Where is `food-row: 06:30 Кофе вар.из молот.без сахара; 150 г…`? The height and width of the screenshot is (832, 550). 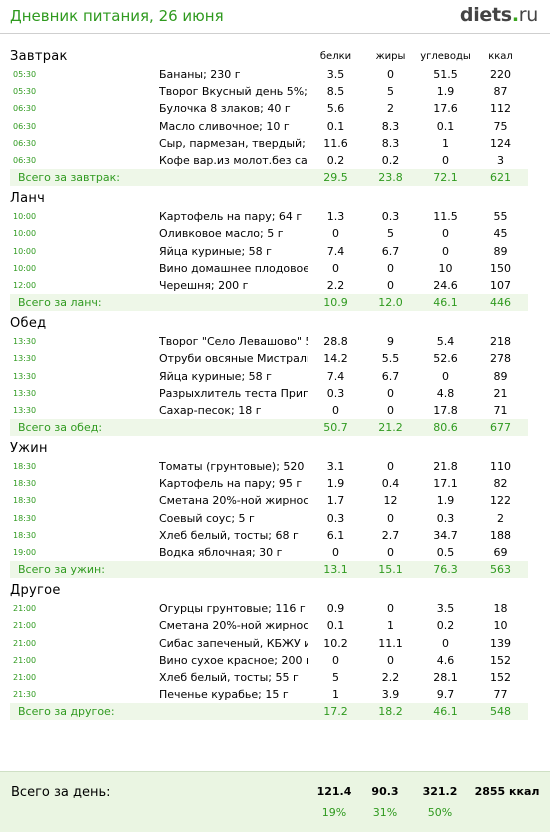
food-row: 06:30 Кофе вар.из молот.без сахара; 150 г… is located at coordinates (269, 160).